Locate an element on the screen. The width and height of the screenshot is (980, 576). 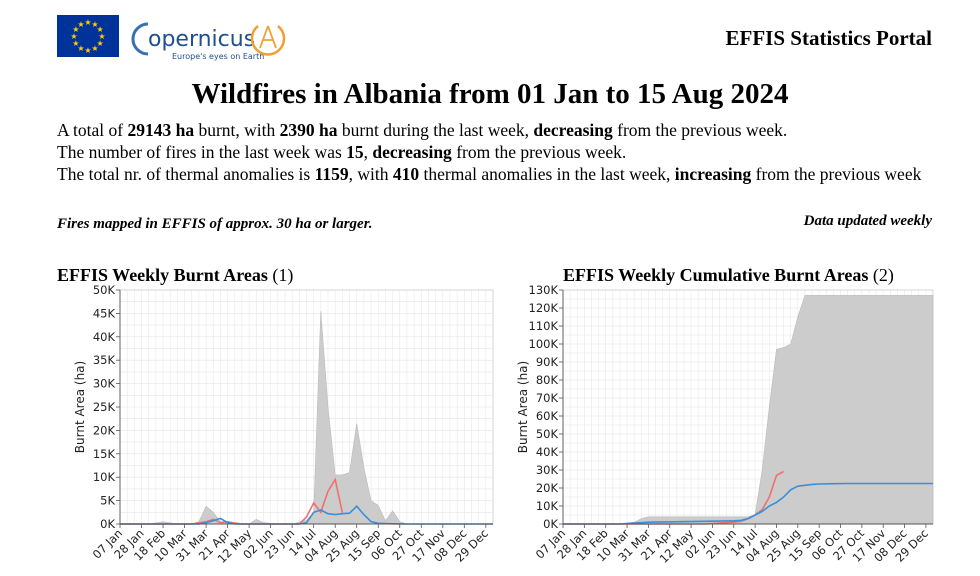
chart1-y-axis-label: Burnt Area (ha) is located at coordinates (80, 407).